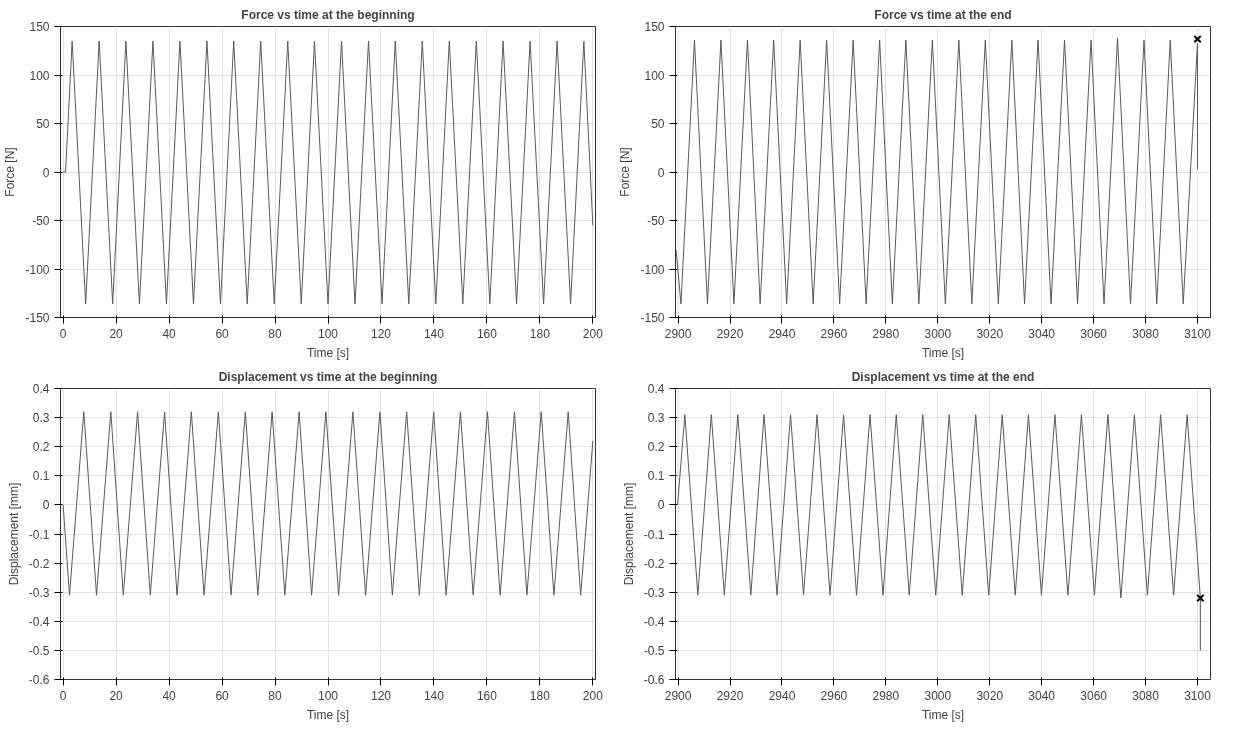  Describe the element at coordinates (328, 14) in the screenshot. I see `chart-title: Force vs time at the beginning` at that location.